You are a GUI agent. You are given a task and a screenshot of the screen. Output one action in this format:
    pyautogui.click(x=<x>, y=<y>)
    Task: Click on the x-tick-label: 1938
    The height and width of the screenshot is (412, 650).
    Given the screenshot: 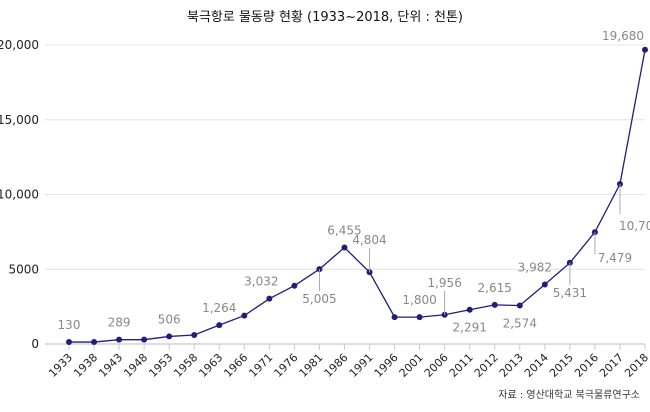 What is the action you would take?
    pyautogui.click(x=85, y=365)
    